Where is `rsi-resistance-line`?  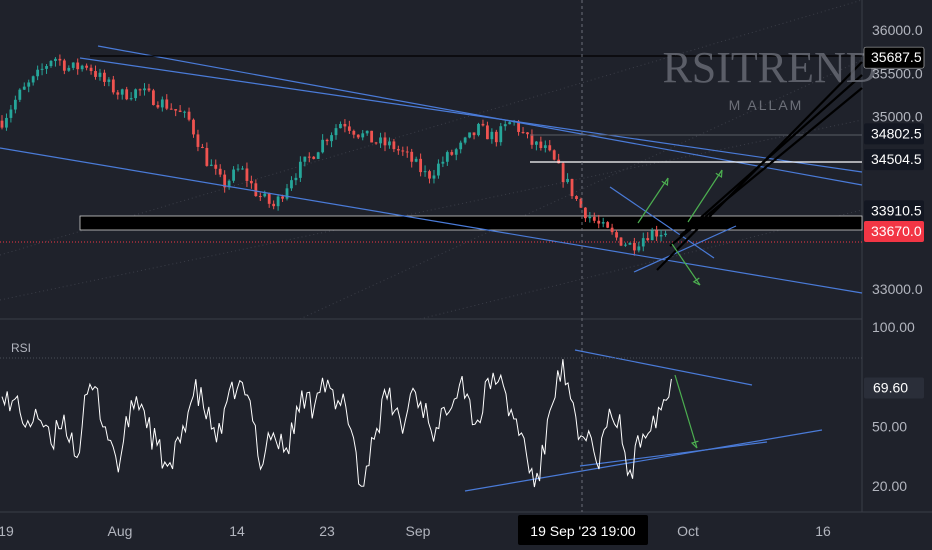
rsi-resistance-line is located at coordinates (663, 367).